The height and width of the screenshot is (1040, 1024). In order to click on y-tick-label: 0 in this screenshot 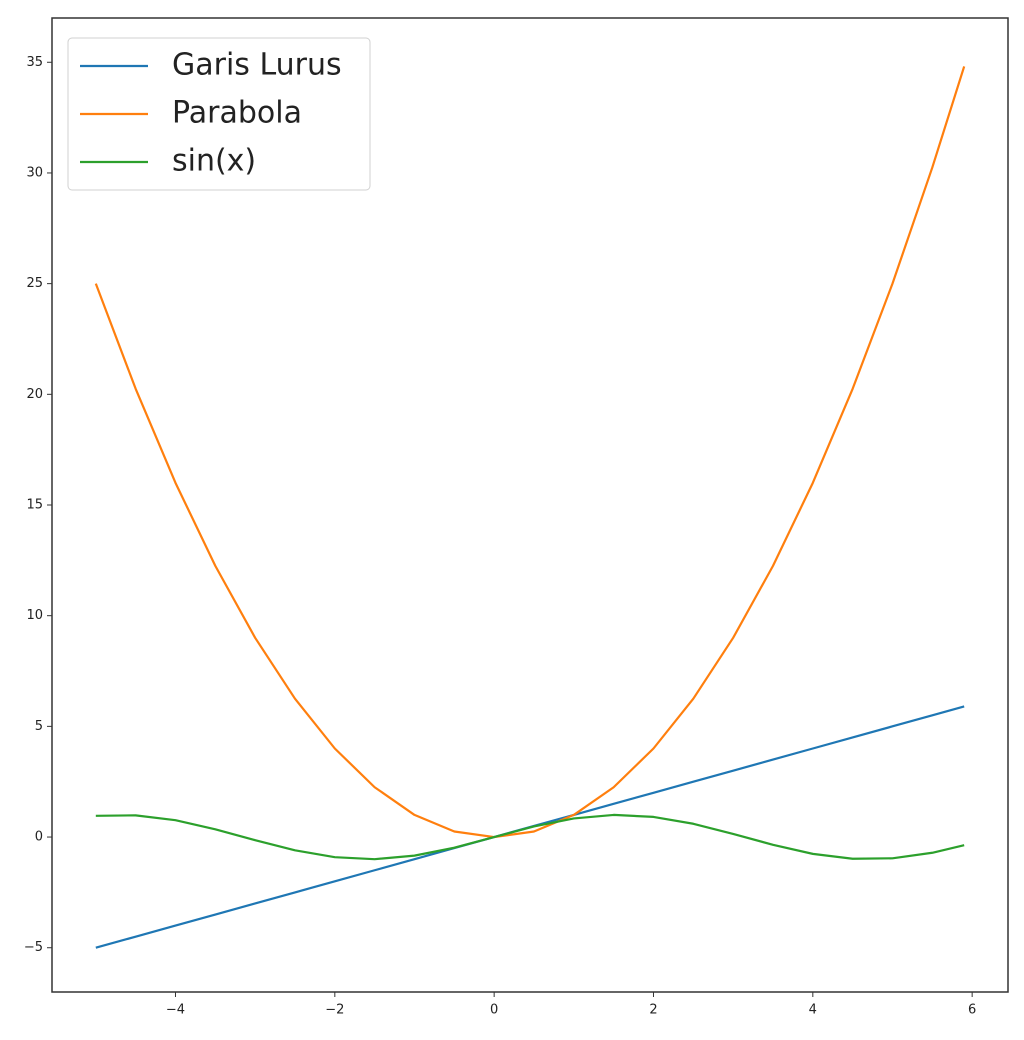, I will do `click(39, 837)`.